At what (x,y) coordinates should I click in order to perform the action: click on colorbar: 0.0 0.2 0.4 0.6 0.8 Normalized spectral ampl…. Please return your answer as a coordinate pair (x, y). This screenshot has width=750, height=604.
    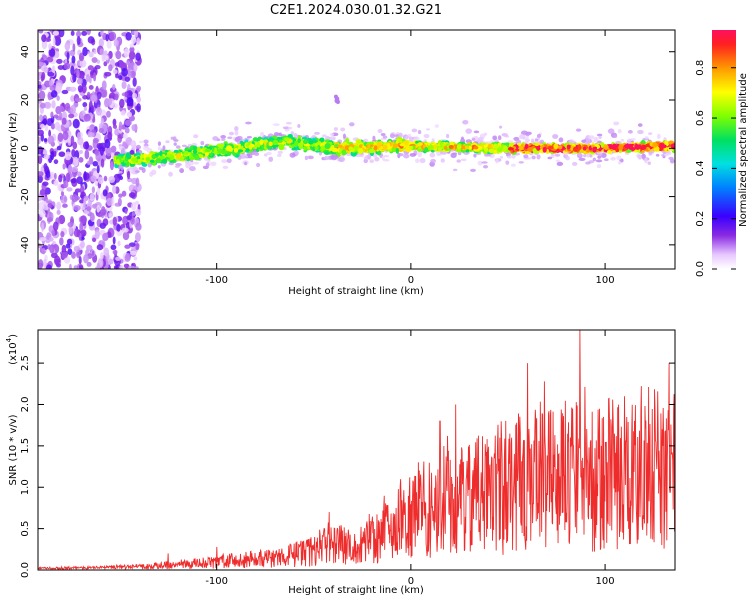
    Looking at the image, I should click on (722, 153).